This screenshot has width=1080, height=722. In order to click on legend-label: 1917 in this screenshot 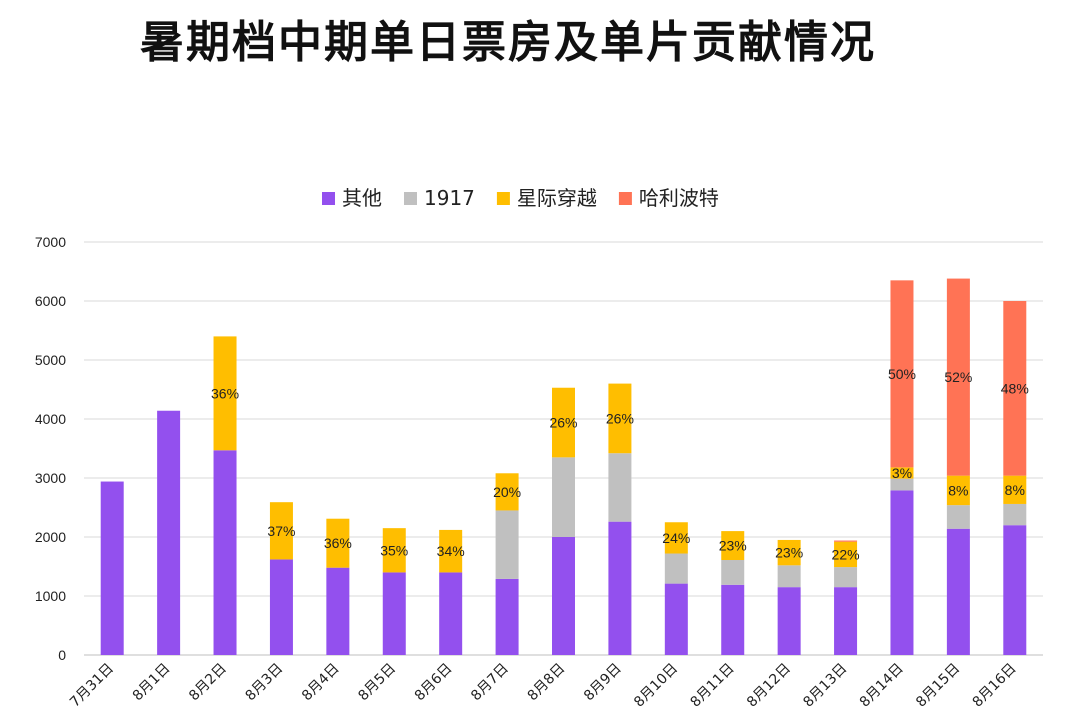, I will do `click(449, 198)`.